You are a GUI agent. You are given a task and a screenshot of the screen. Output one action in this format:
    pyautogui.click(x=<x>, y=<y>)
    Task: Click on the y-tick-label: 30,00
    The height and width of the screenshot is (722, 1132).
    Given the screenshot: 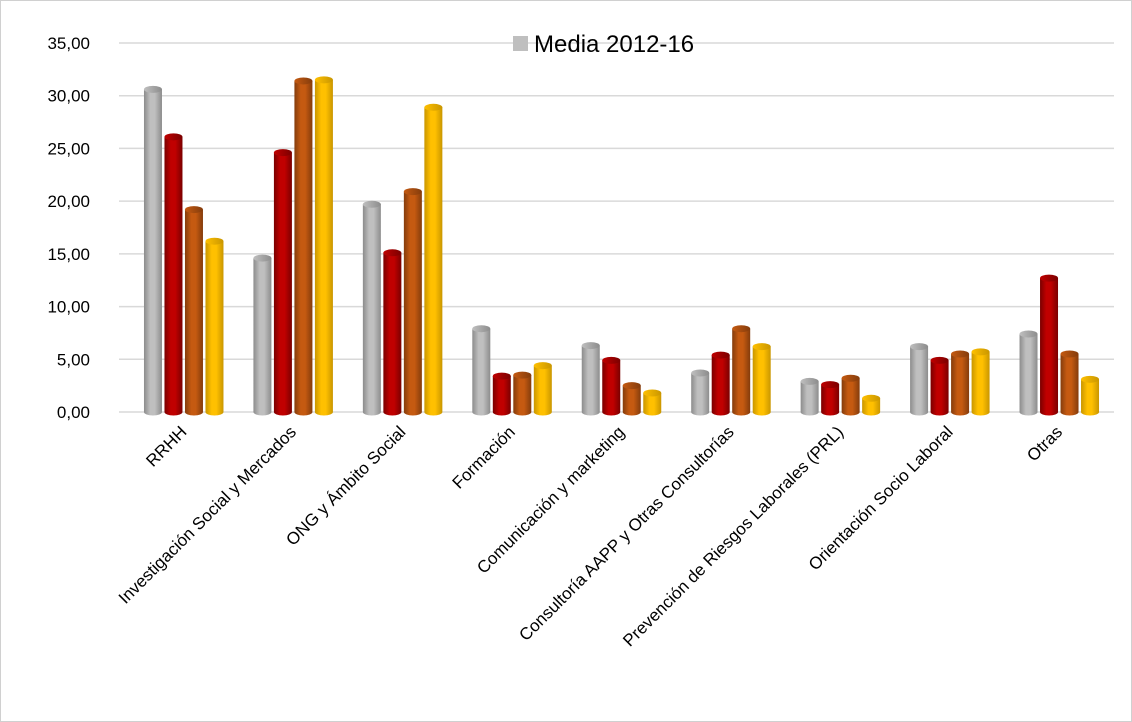 What is the action you would take?
    pyautogui.click(x=68, y=96)
    